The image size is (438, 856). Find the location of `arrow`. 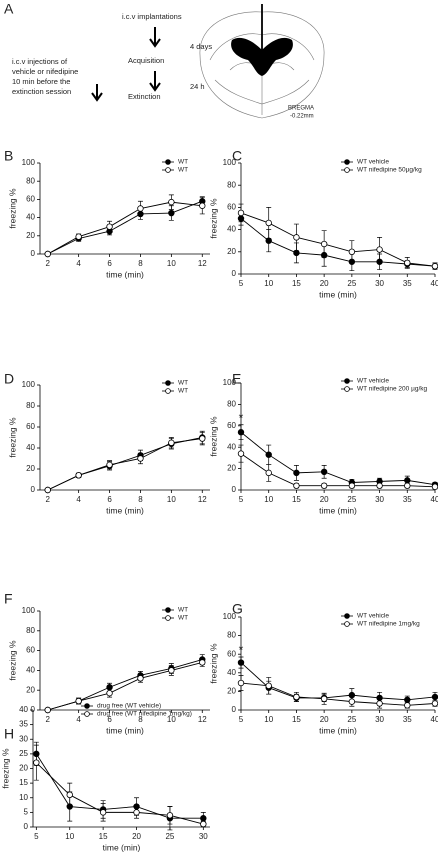

arrow is located at coordinates (97, 93).